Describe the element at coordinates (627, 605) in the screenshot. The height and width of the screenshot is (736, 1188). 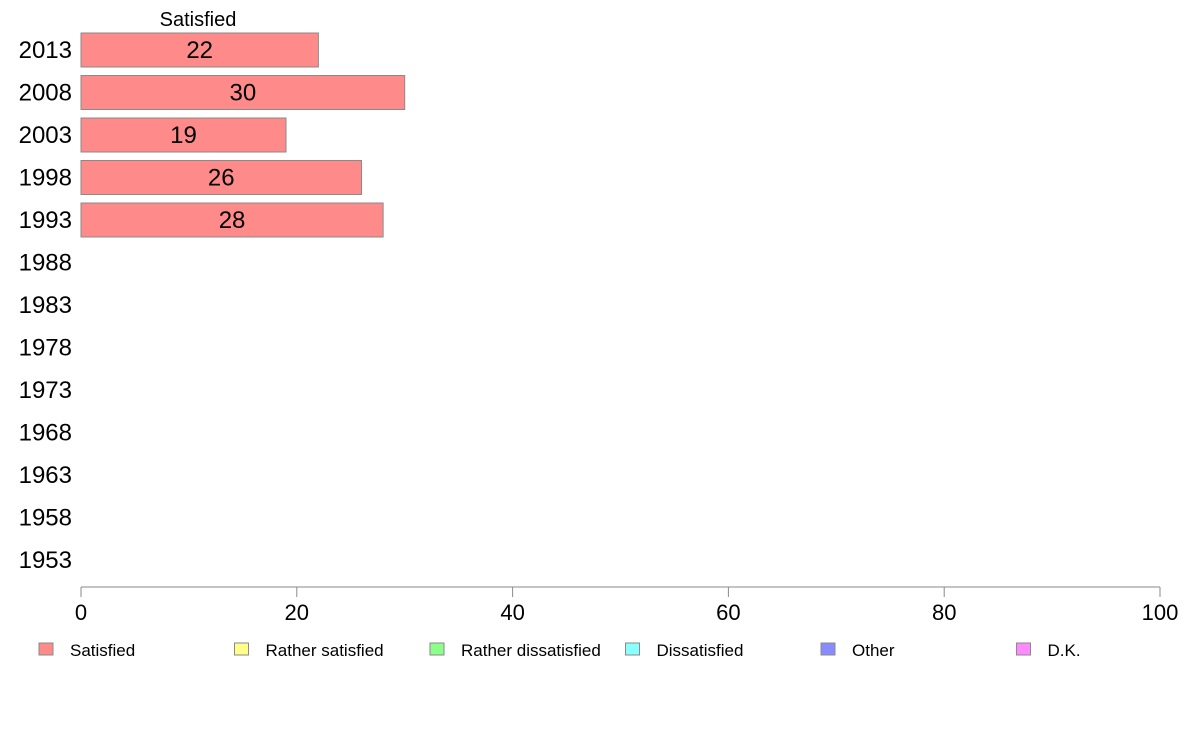
I see `x-axis: 0 20 40 60 80 100` at that location.